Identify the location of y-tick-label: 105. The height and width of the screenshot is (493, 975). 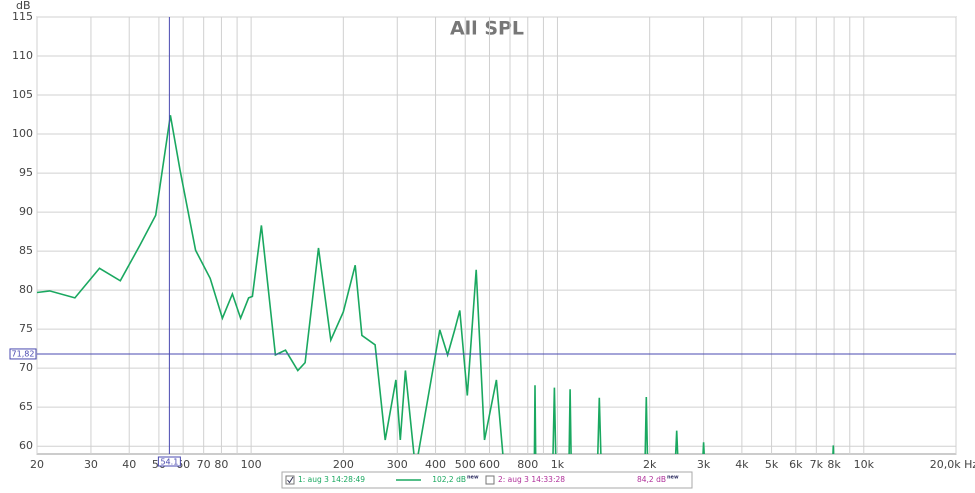
(22, 94).